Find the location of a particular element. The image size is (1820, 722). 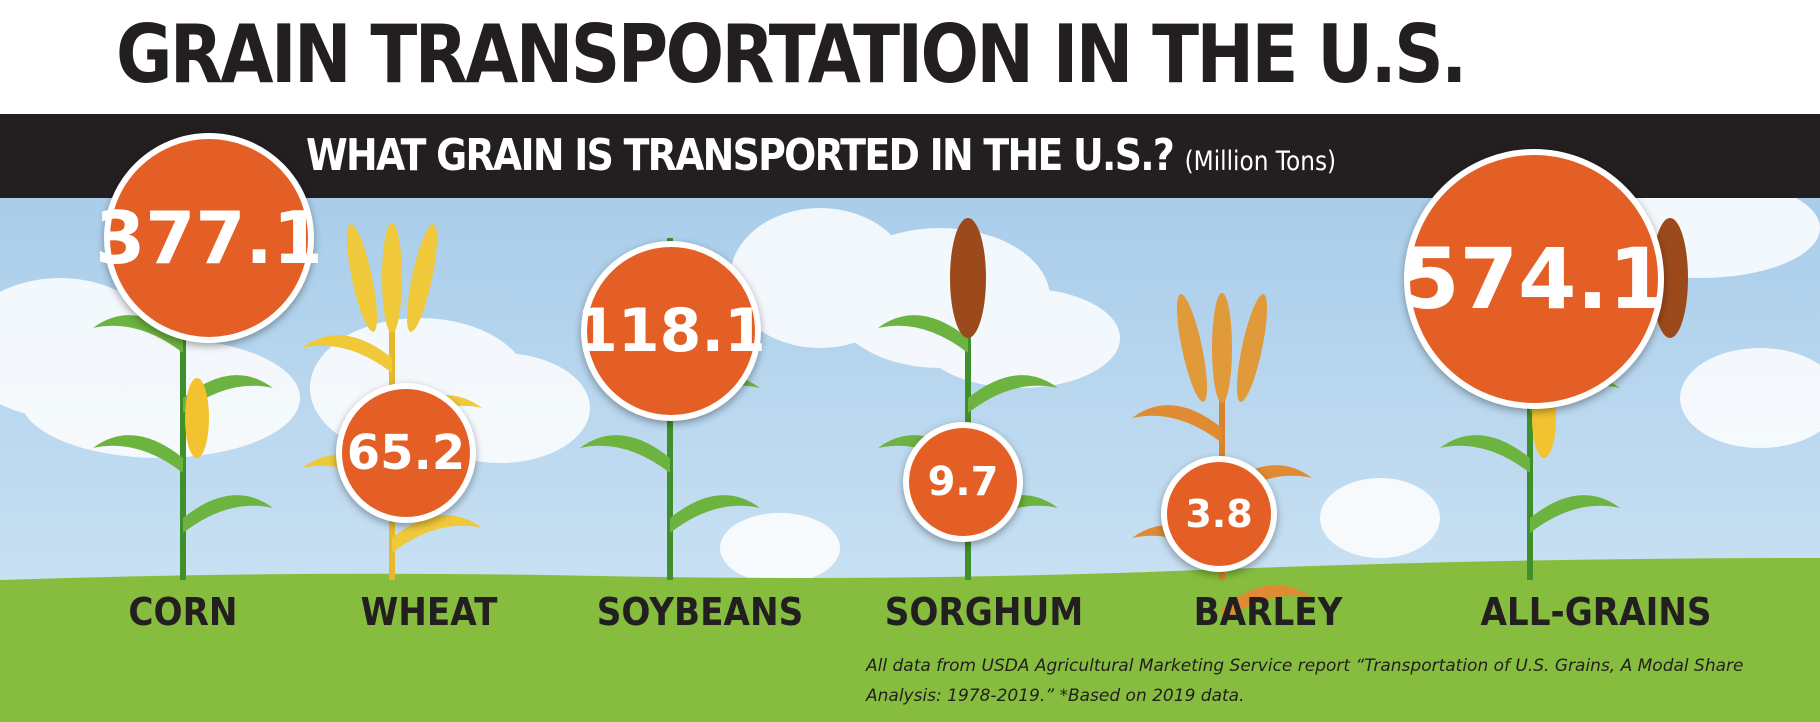

value-bubble-all-grains: 574.1 is located at coordinates (1534, 279).